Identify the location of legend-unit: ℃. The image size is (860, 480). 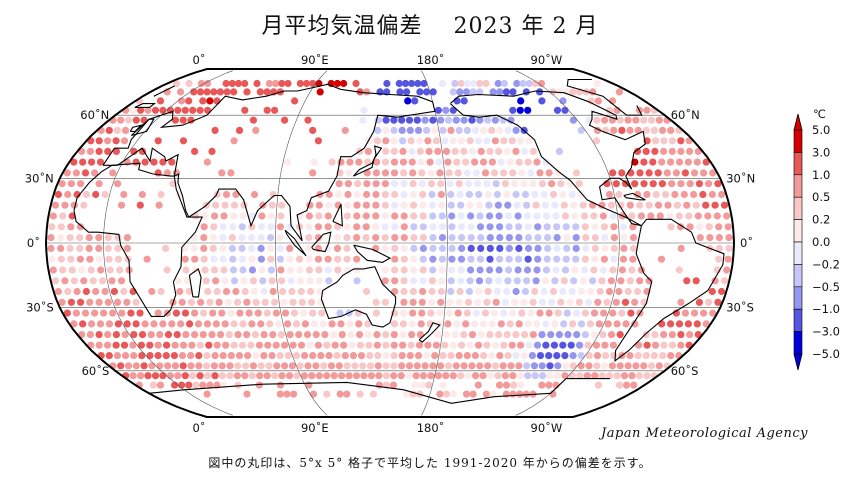
(819, 114).